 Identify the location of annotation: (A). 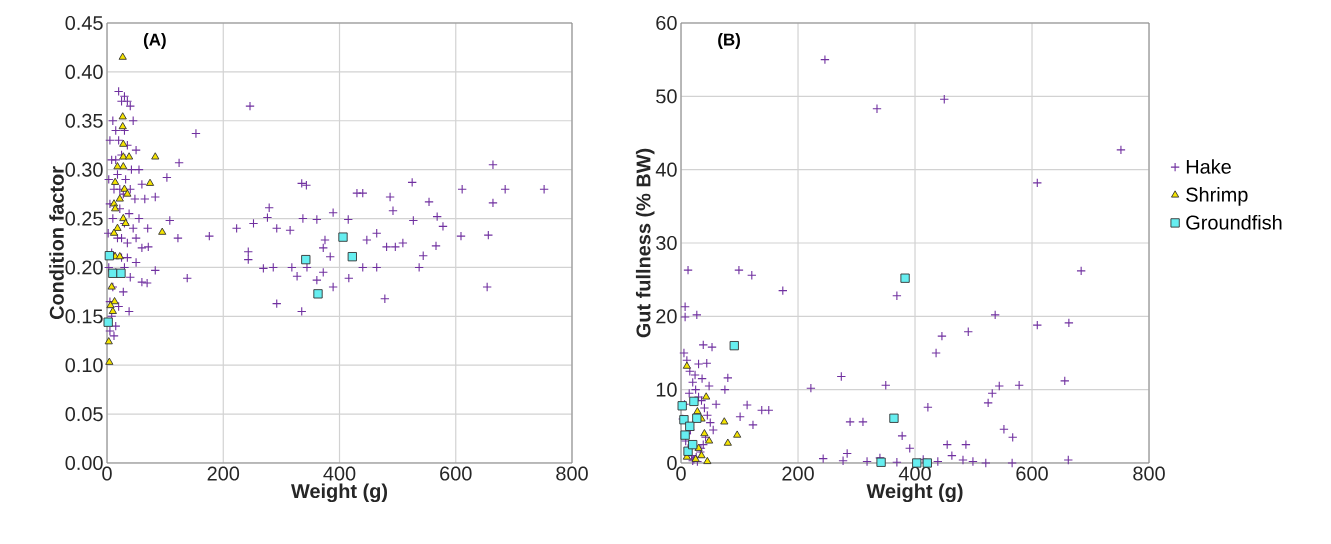
(154, 41).